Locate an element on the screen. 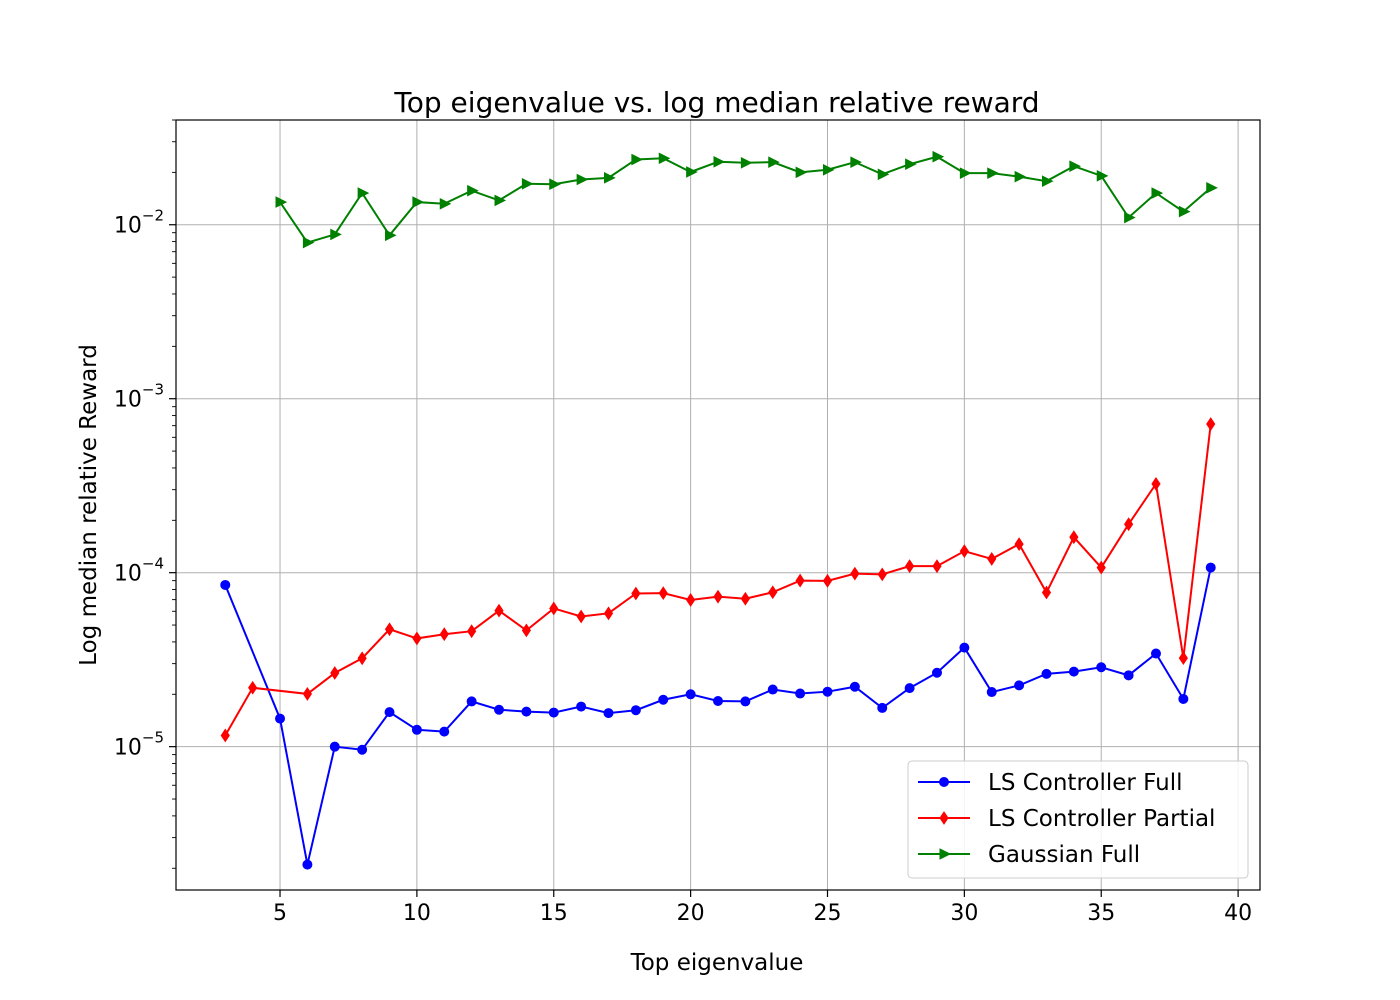 The image size is (1400, 1000). x-tick-label: 25 is located at coordinates (827, 913).